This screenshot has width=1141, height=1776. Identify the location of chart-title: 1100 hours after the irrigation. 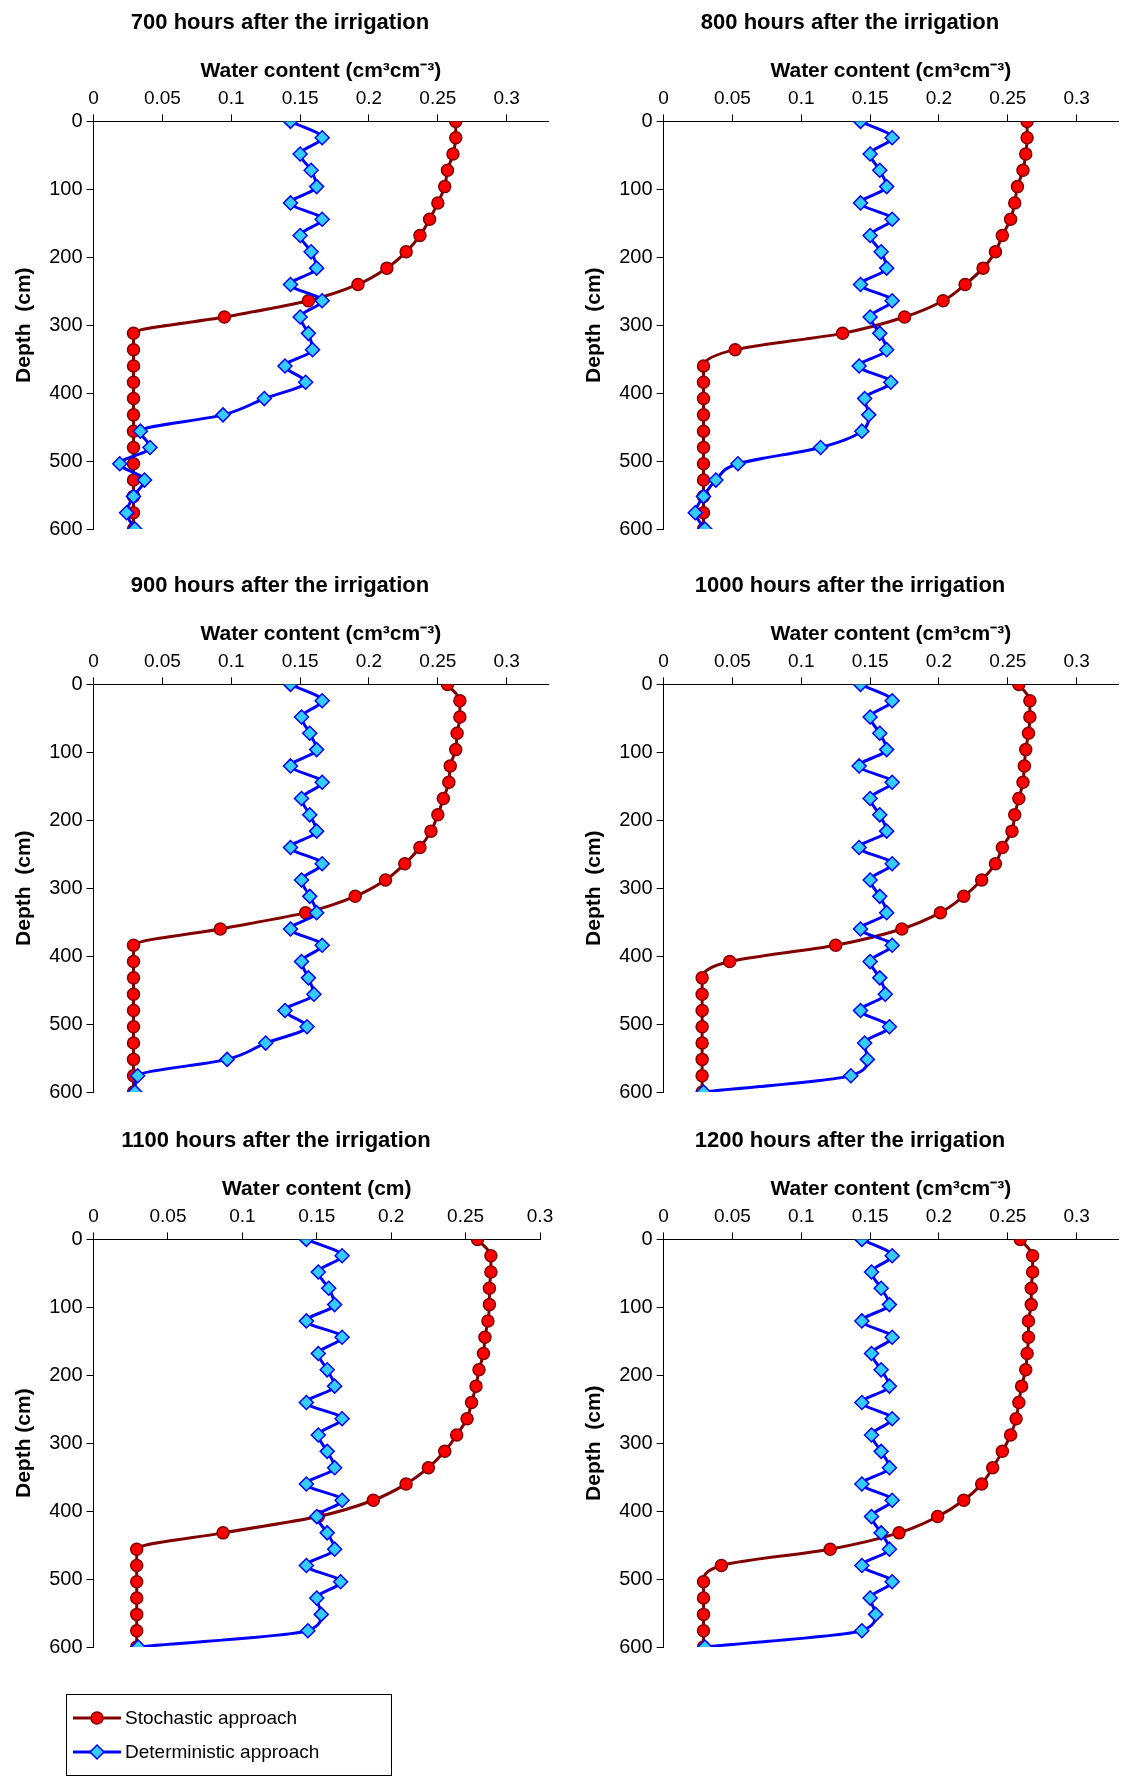
(276, 1140).